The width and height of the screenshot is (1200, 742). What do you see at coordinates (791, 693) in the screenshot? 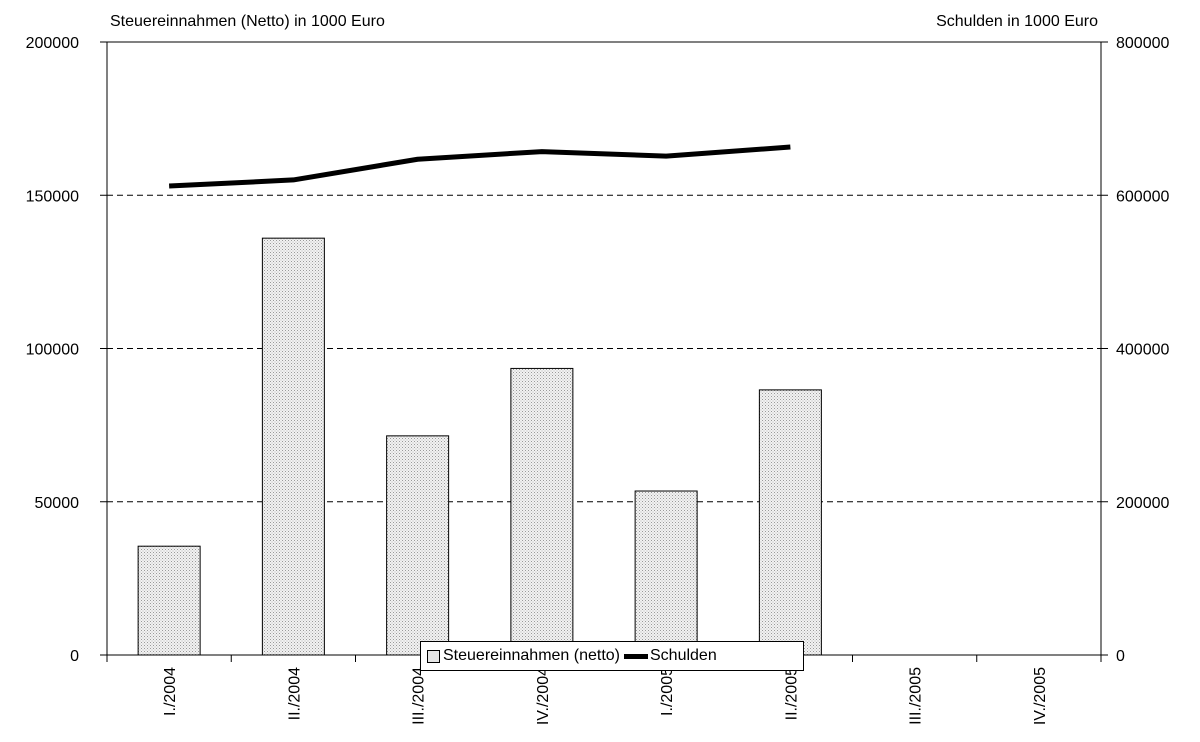
I see `x-tick-label: II./2005` at bounding box center [791, 693].